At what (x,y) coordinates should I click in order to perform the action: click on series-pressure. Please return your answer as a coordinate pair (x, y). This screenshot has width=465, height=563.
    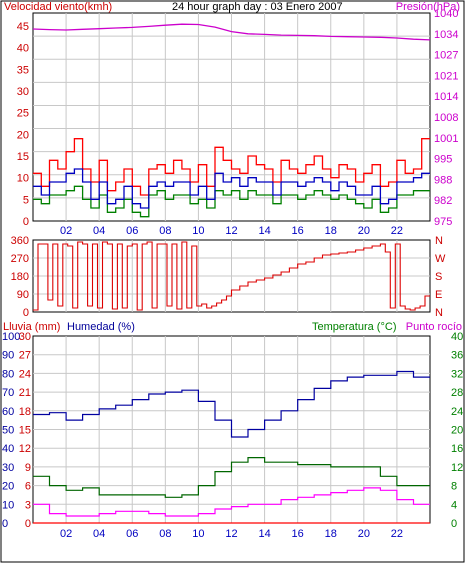
    Looking at the image, I should click on (231, 32).